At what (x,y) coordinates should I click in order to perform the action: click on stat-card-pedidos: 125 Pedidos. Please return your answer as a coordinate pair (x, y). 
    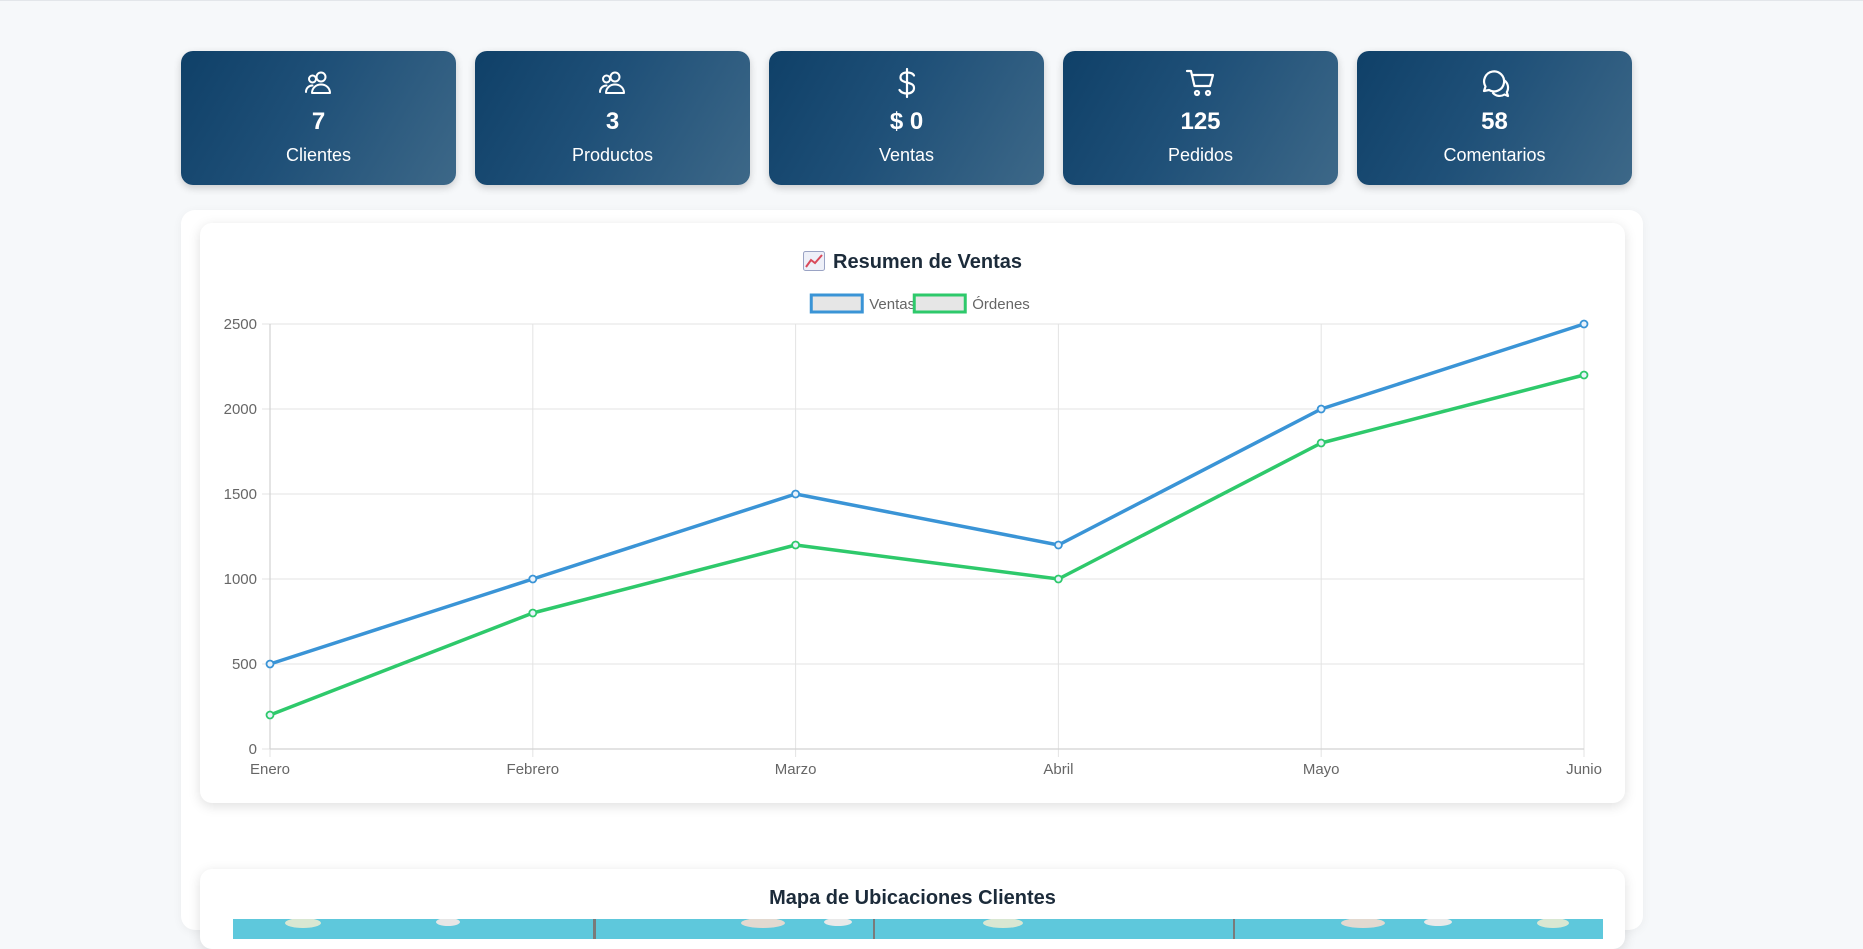
    Looking at the image, I should click on (1200, 118).